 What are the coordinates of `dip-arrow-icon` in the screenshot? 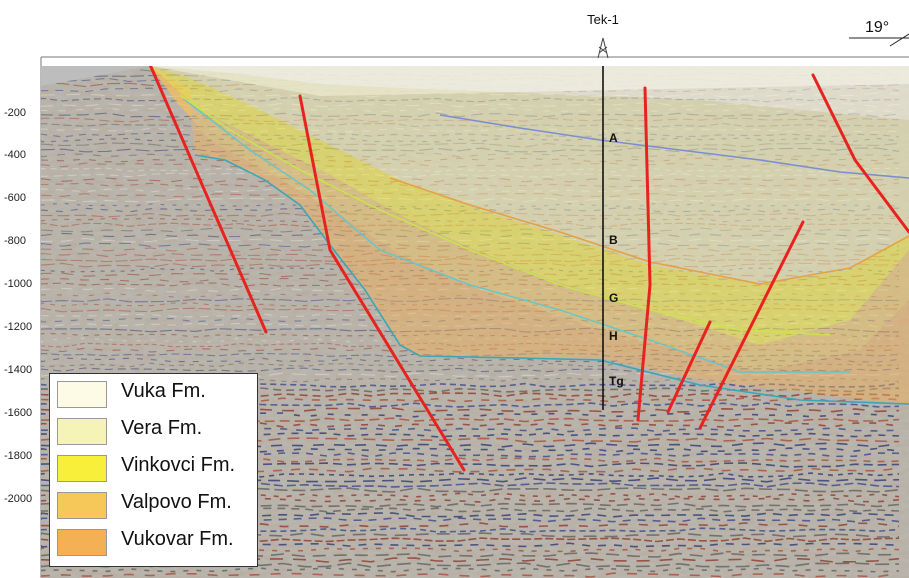 It's located at (899, 40).